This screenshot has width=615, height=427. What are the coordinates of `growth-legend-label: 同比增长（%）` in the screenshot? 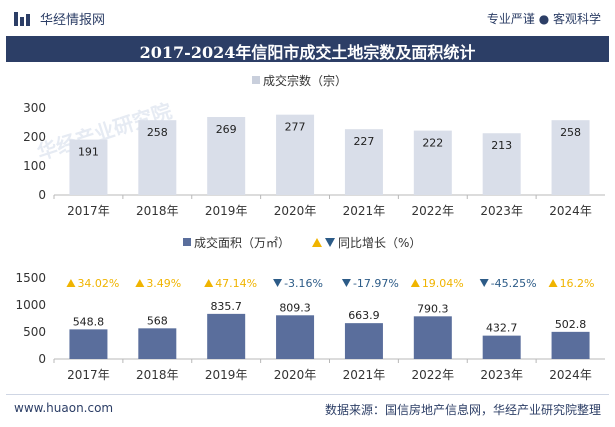 It's located at (379, 243).